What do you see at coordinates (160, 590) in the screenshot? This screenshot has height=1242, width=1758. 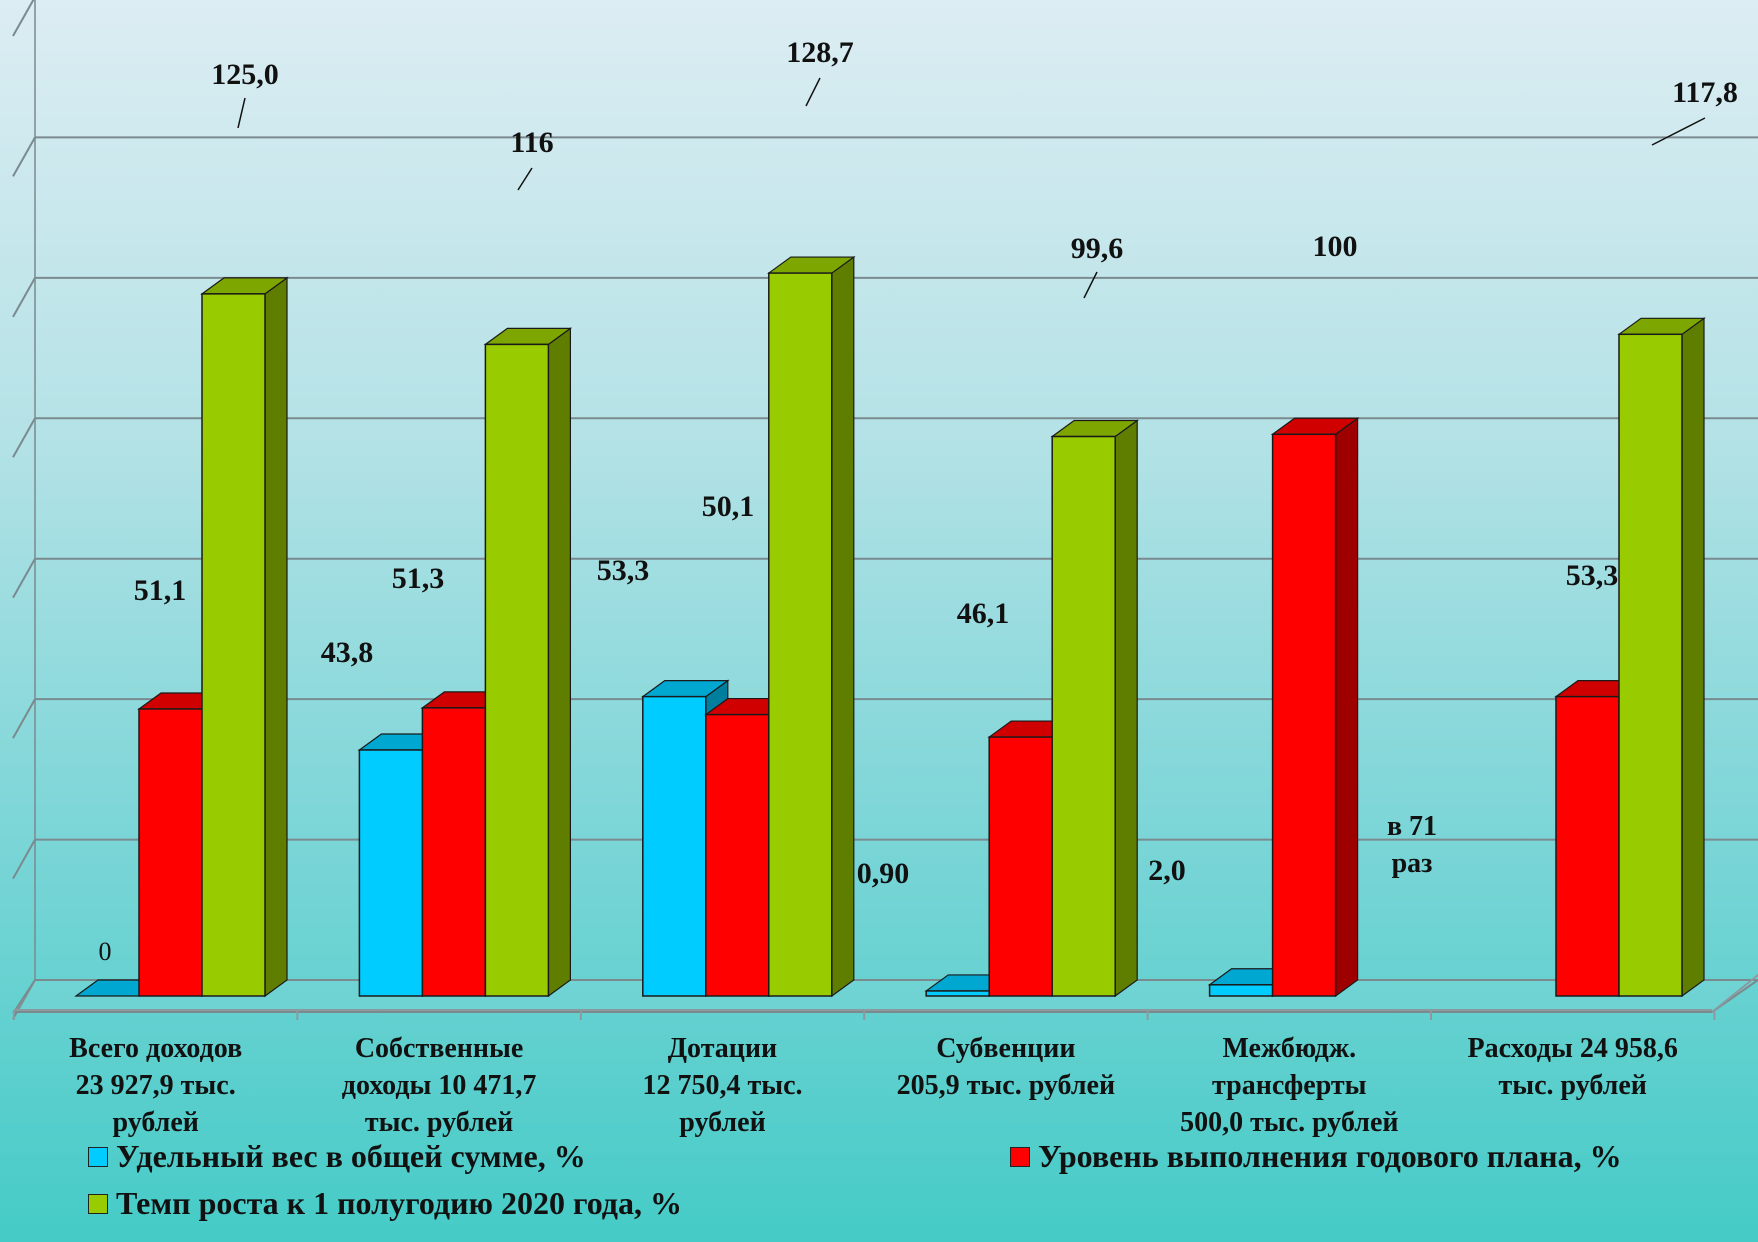 I see `data-label: 51,1` at bounding box center [160, 590].